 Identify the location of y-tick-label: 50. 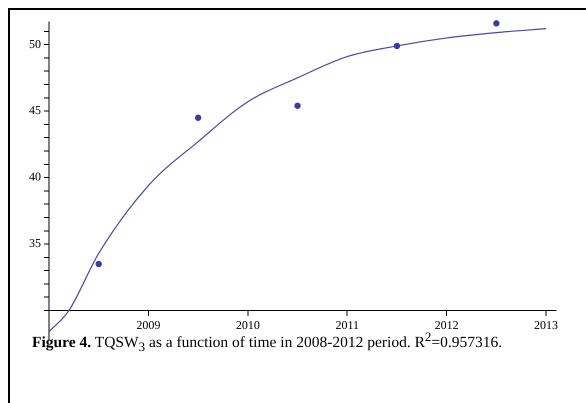
(35, 43).